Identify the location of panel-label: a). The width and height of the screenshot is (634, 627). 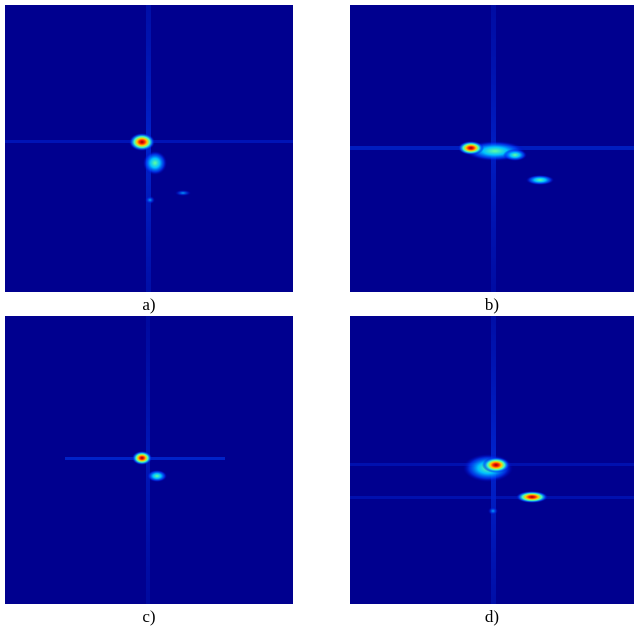
(148, 304).